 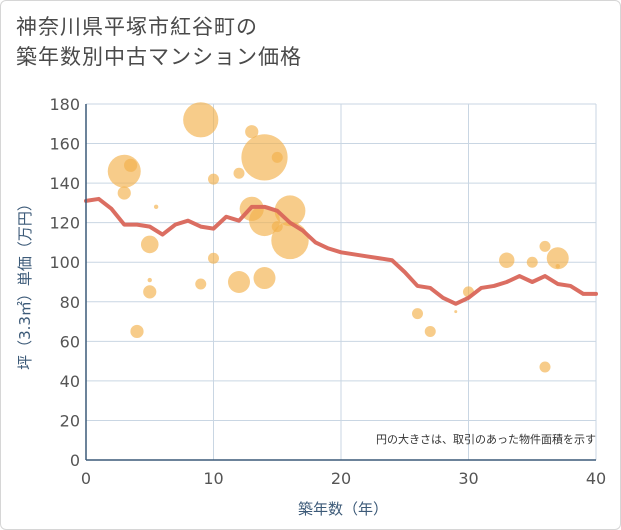 What do you see at coordinates (343, 509) in the screenshot?
I see `x-axis-label: 築年数（年）` at bounding box center [343, 509].